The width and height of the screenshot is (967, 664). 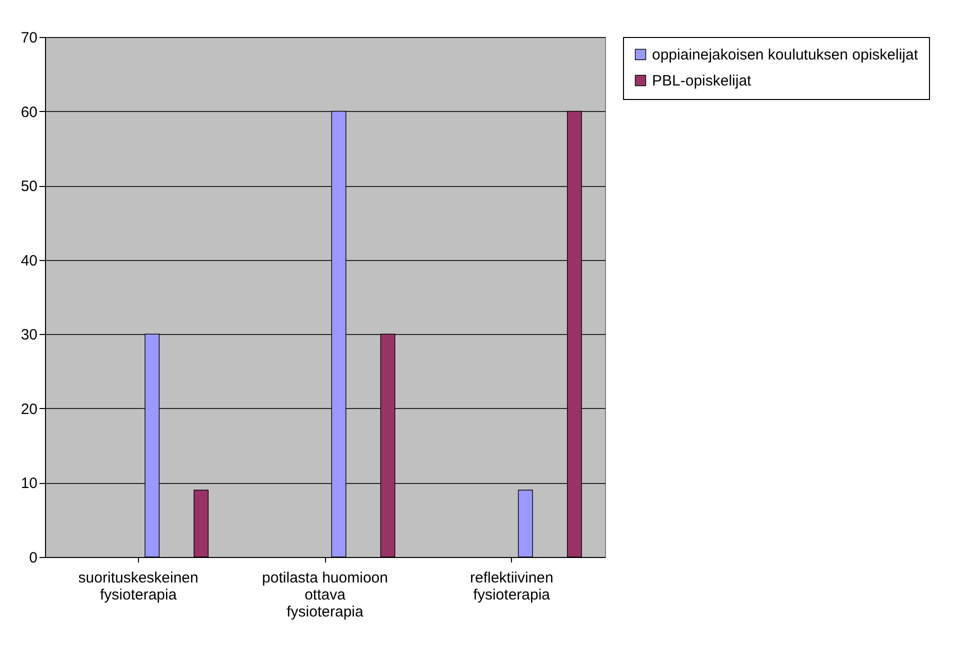 I want to click on y-tick-label: 20, so click(x=29, y=409).